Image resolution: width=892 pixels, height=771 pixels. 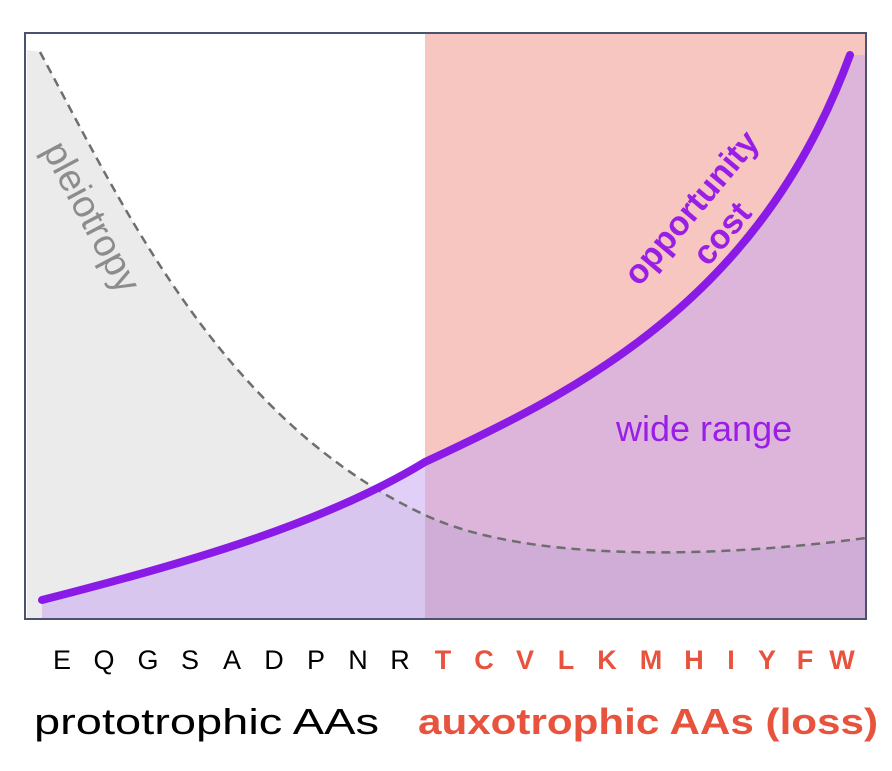 I want to click on aa-letter: Q, so click(x=103, y=660).